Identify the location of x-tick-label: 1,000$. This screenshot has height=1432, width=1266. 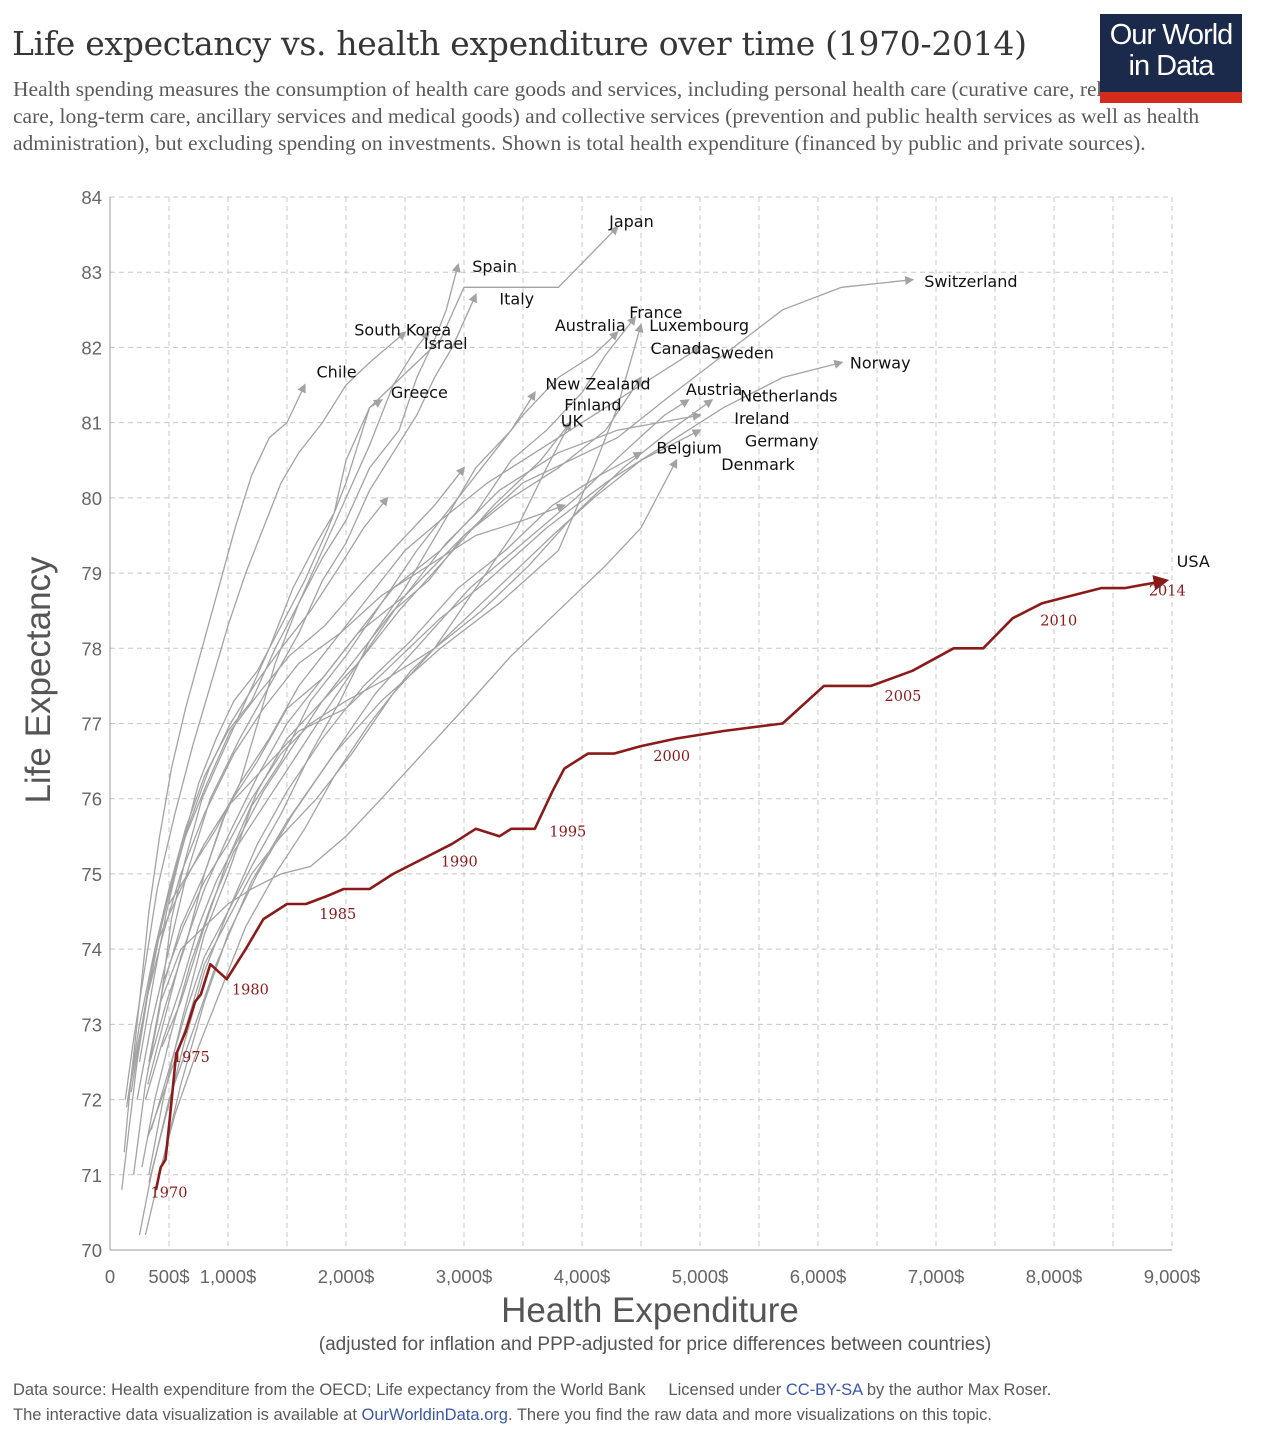
(228, 1276).